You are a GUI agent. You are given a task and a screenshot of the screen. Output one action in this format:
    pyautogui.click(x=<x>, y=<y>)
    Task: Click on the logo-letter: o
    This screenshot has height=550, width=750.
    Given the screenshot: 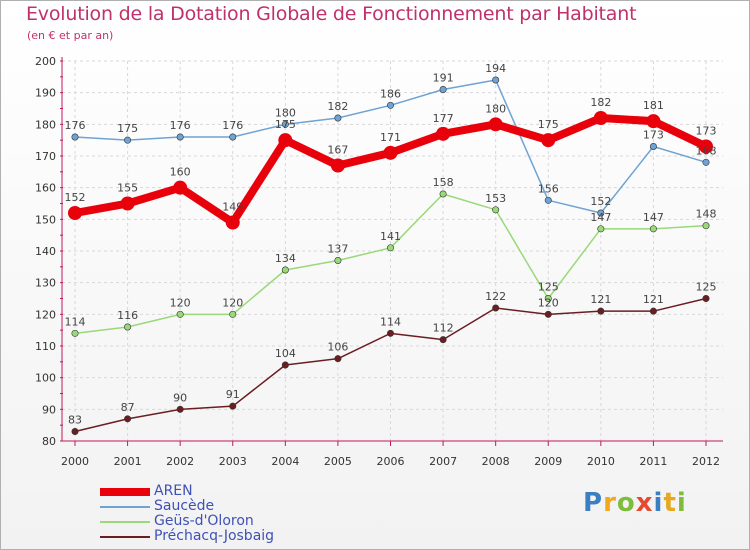 What is the action you would take?
    pyautogui.click(x=626, y=503)
    